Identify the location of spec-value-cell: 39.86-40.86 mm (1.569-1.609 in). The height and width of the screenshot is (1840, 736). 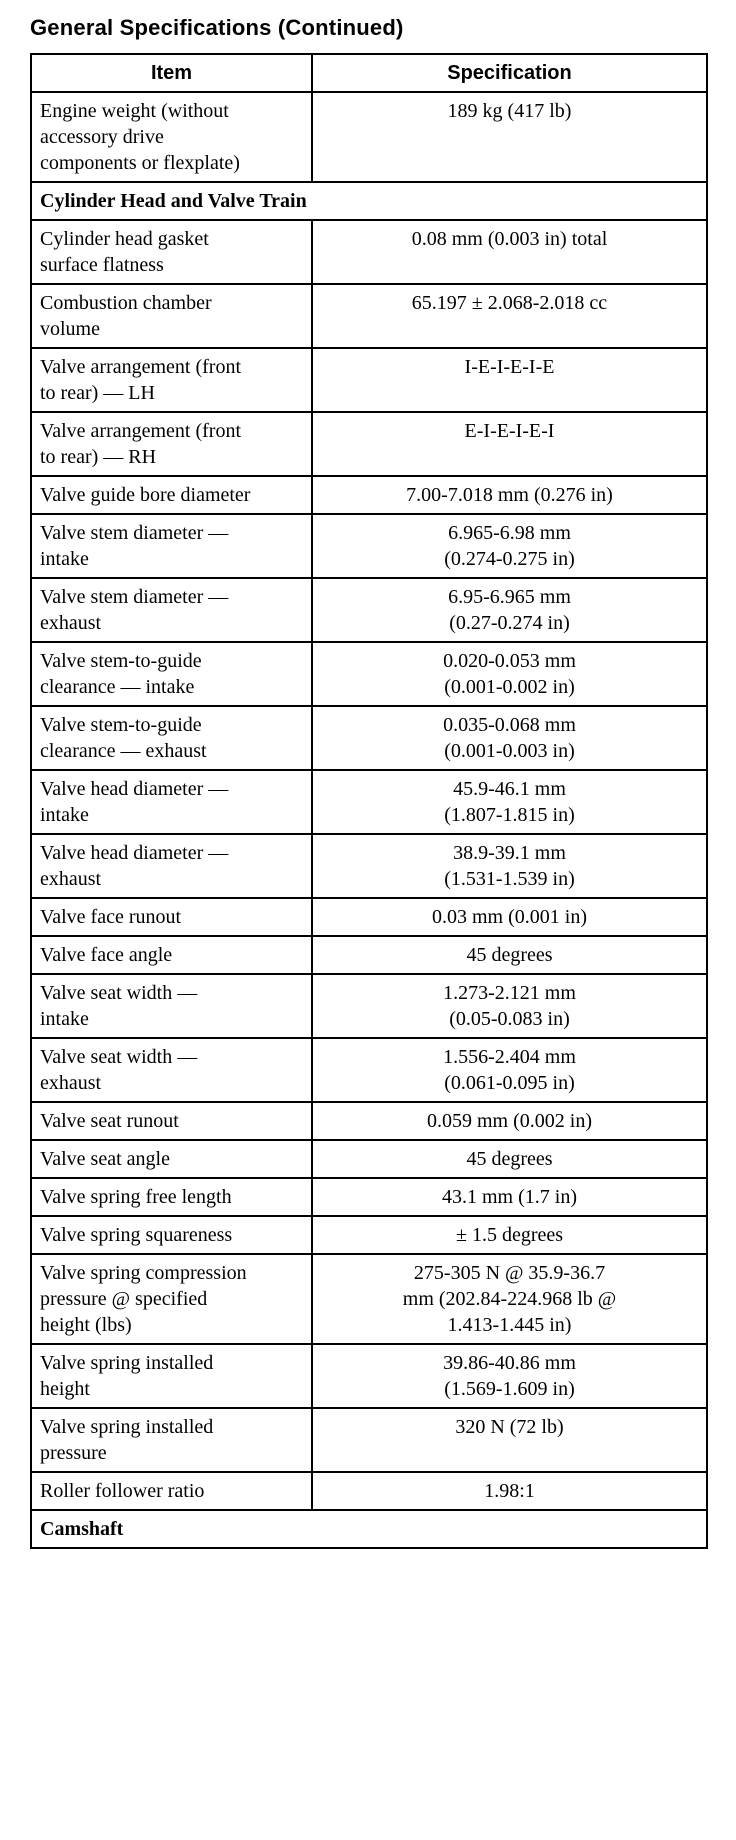
(509, 1376).